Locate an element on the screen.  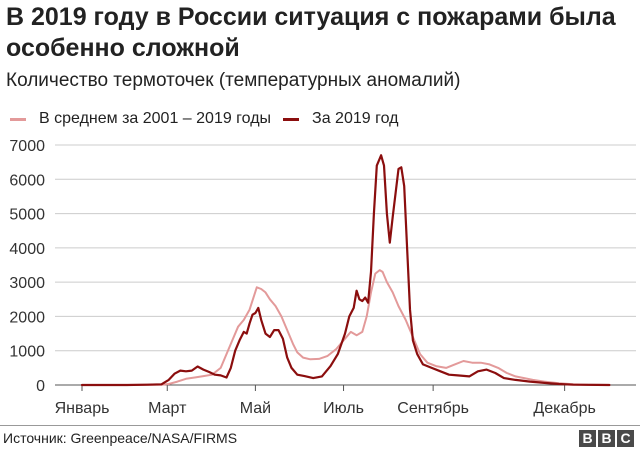
legend-item-2019: За 2019 год is located at coordinates (340, 119).